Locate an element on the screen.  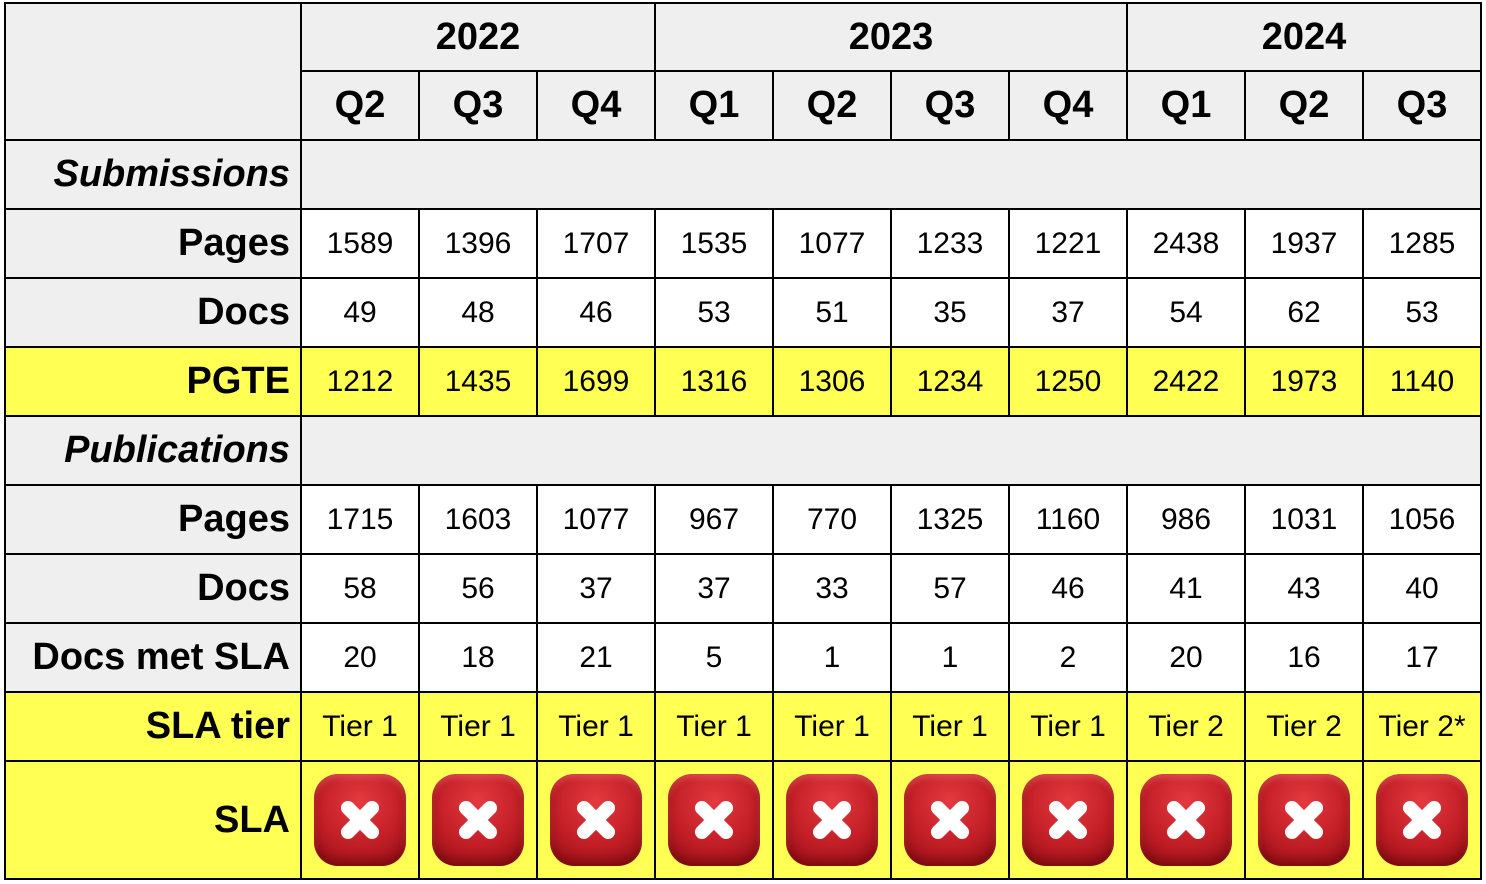
publications-section-title: Publications is located at coordinates (153, 450).